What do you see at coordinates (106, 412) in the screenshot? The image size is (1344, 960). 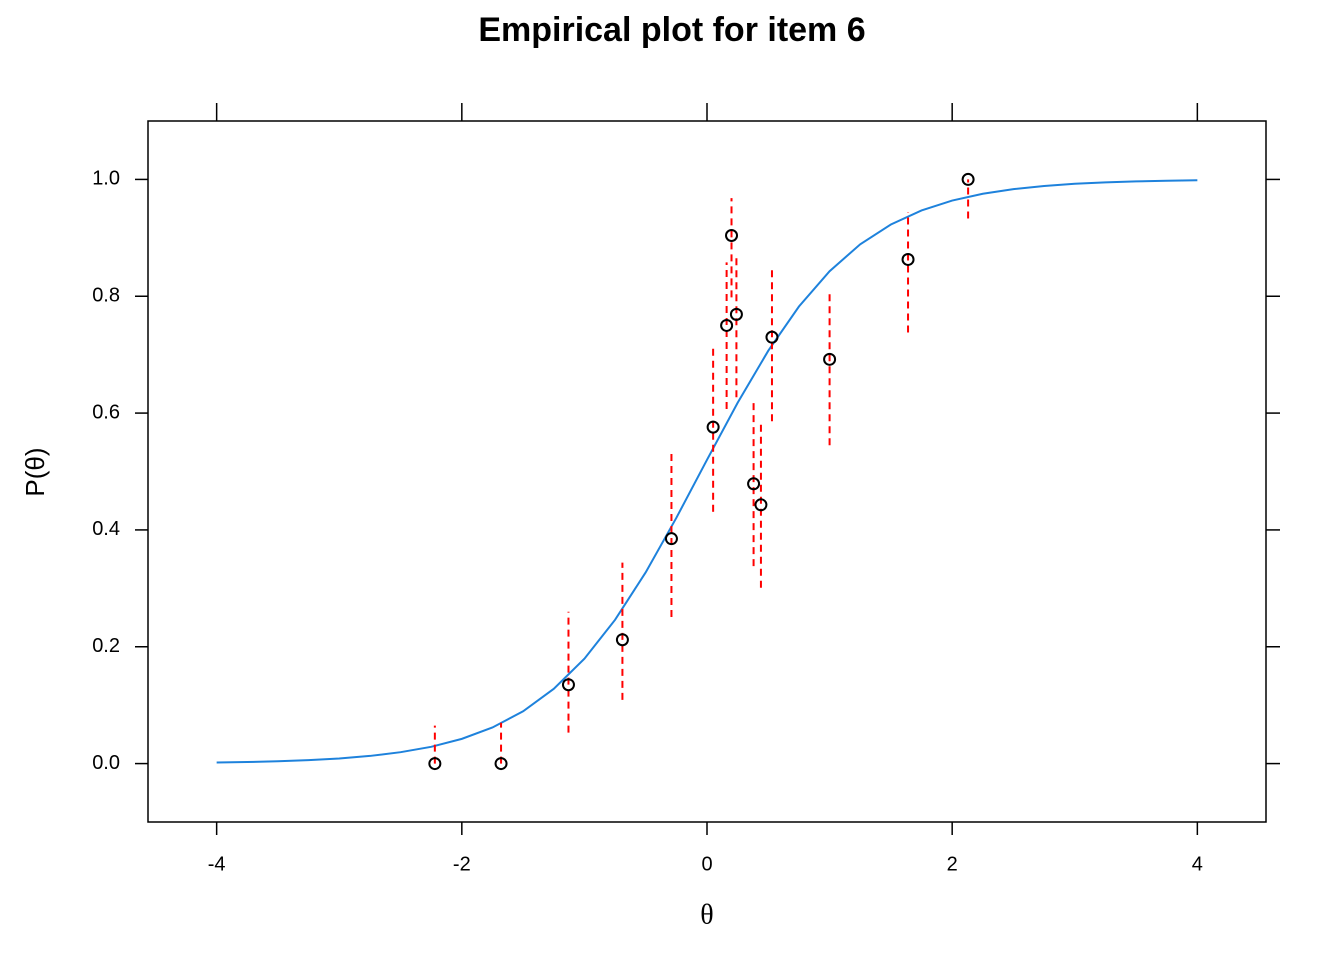 I see `y-tick-label: 0.6` at bounding box center [106, 412].